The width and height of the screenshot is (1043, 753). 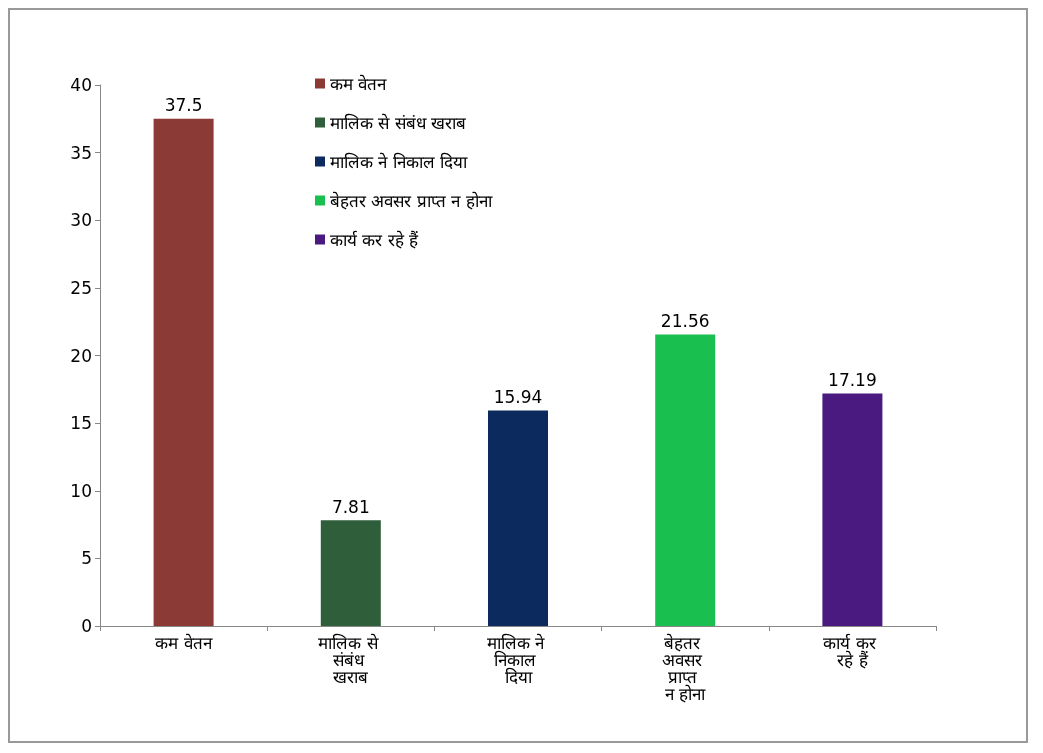 I want to click on legend-label: कार्य कर रहे हैं, so click(x=375, y=239).